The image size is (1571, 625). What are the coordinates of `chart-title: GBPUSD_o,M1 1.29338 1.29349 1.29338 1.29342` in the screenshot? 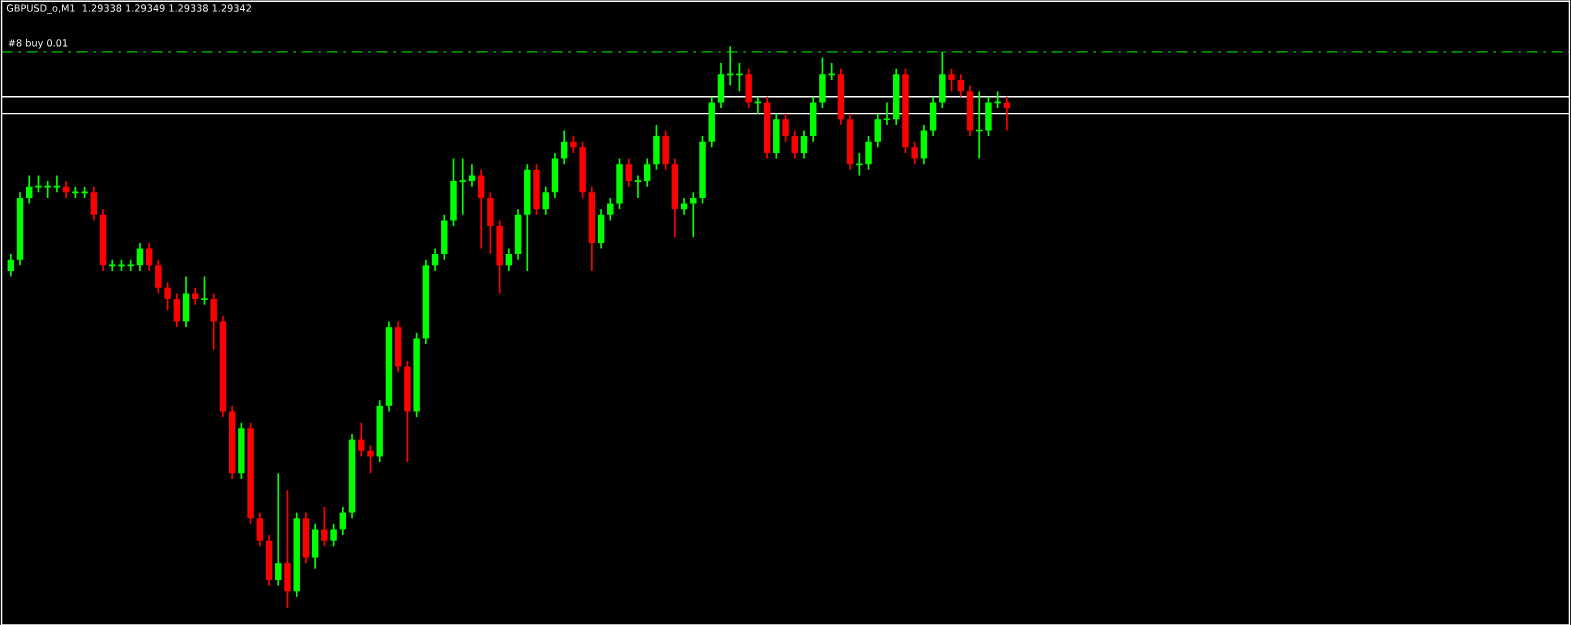 It's located at (128, 9).